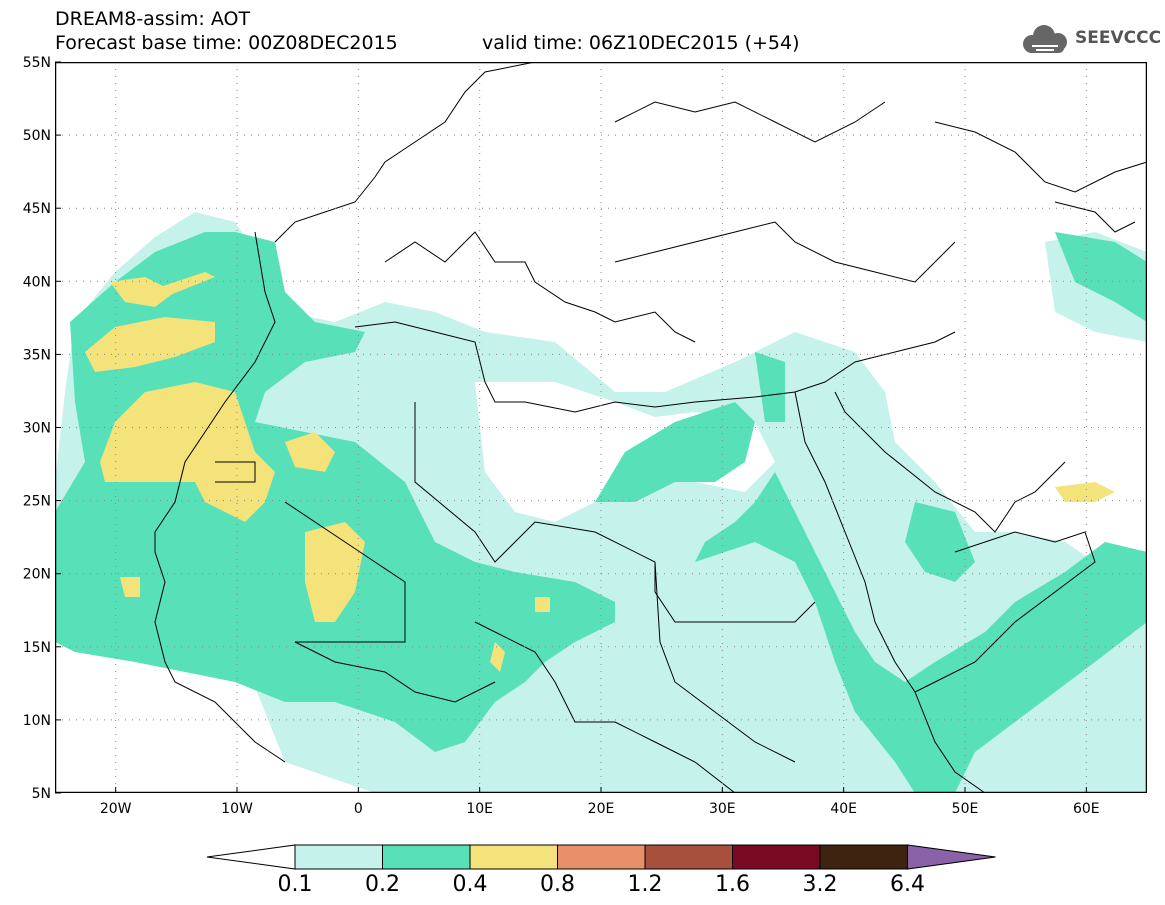  What do you see at coordinates (153, 19) in the screenshot?
I see `map-title: DREAM8-assim: AOT` at bounding box center [153, 19].